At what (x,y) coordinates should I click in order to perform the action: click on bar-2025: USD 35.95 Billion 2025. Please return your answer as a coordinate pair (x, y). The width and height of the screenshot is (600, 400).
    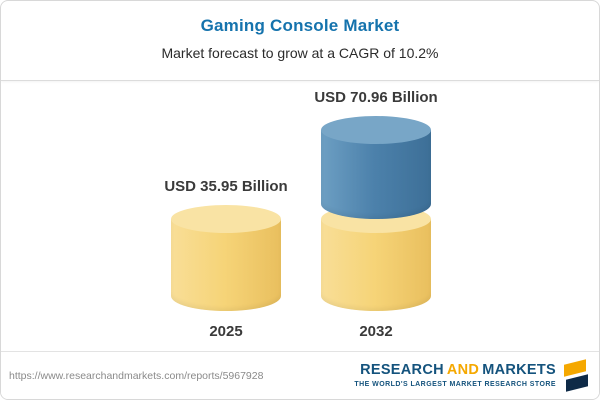
    Looking at the image, I should click on (225, 259).